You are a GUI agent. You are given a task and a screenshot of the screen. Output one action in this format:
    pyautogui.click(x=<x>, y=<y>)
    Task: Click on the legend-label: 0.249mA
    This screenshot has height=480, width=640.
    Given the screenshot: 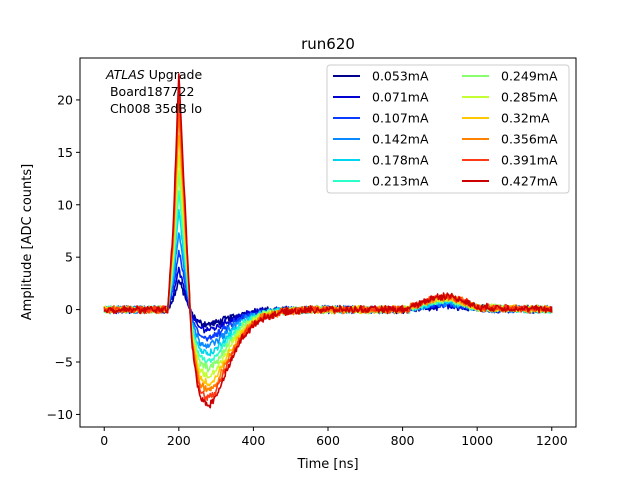 What is the action you would take?
    pyautogui.click(x=529, y=76)
    